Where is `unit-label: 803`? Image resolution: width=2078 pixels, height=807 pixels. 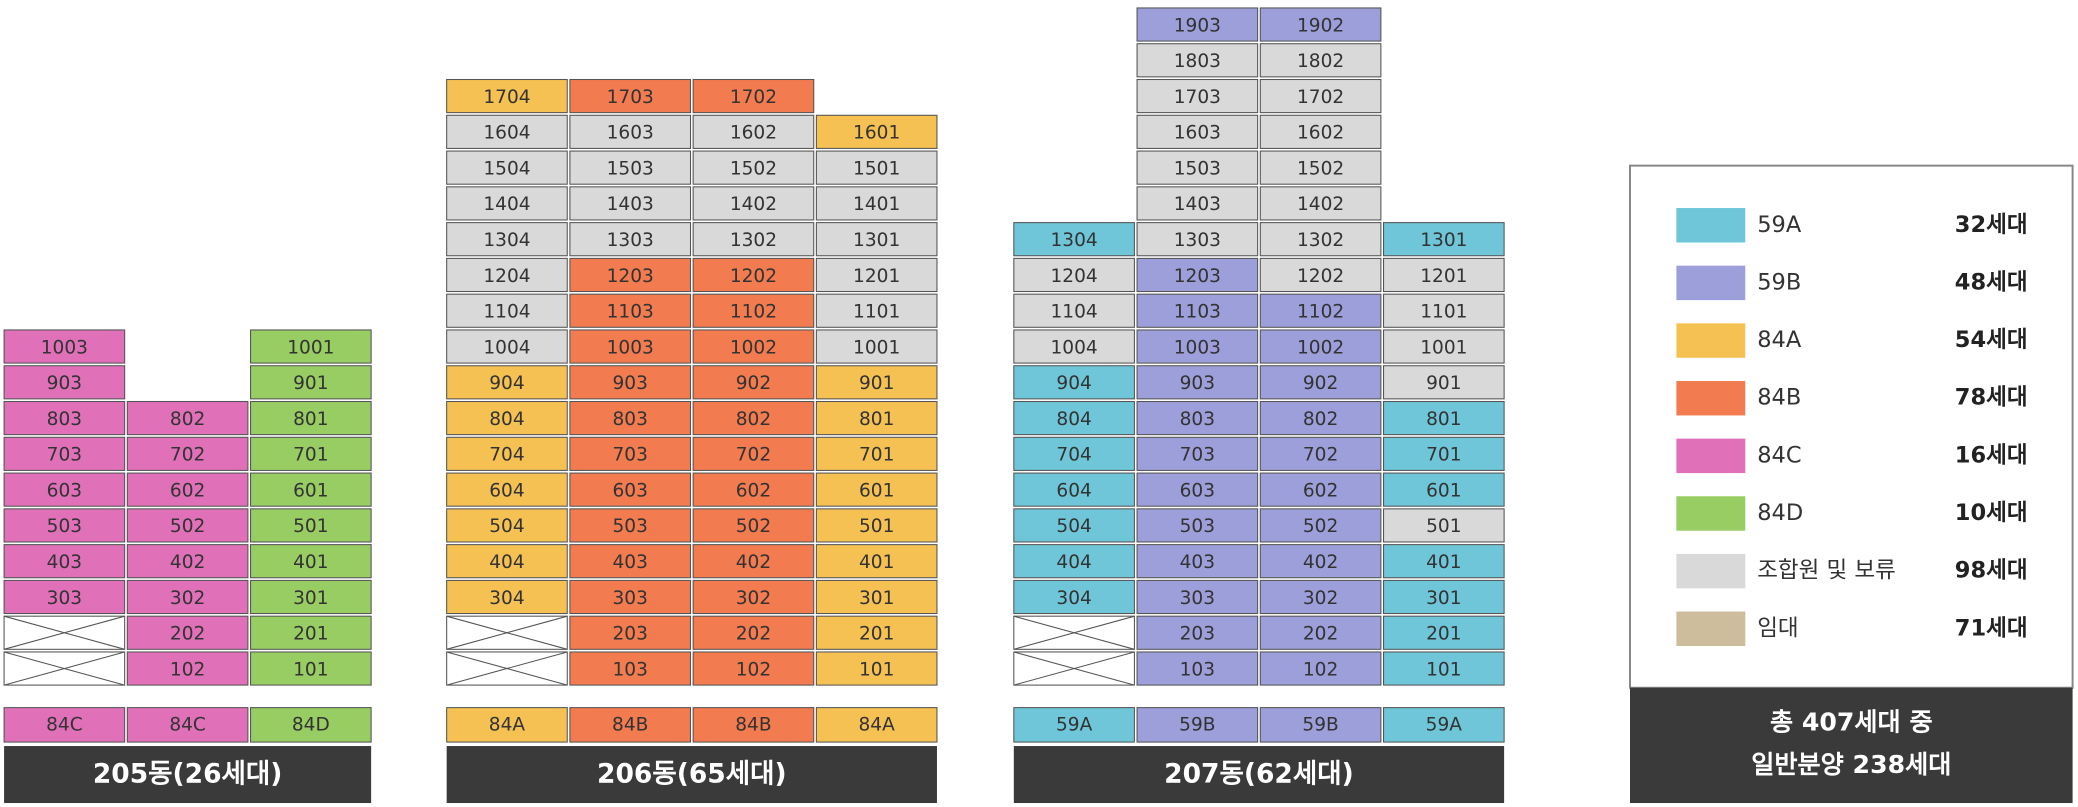 unit-label: 803 is located at coordinates (64, 419).